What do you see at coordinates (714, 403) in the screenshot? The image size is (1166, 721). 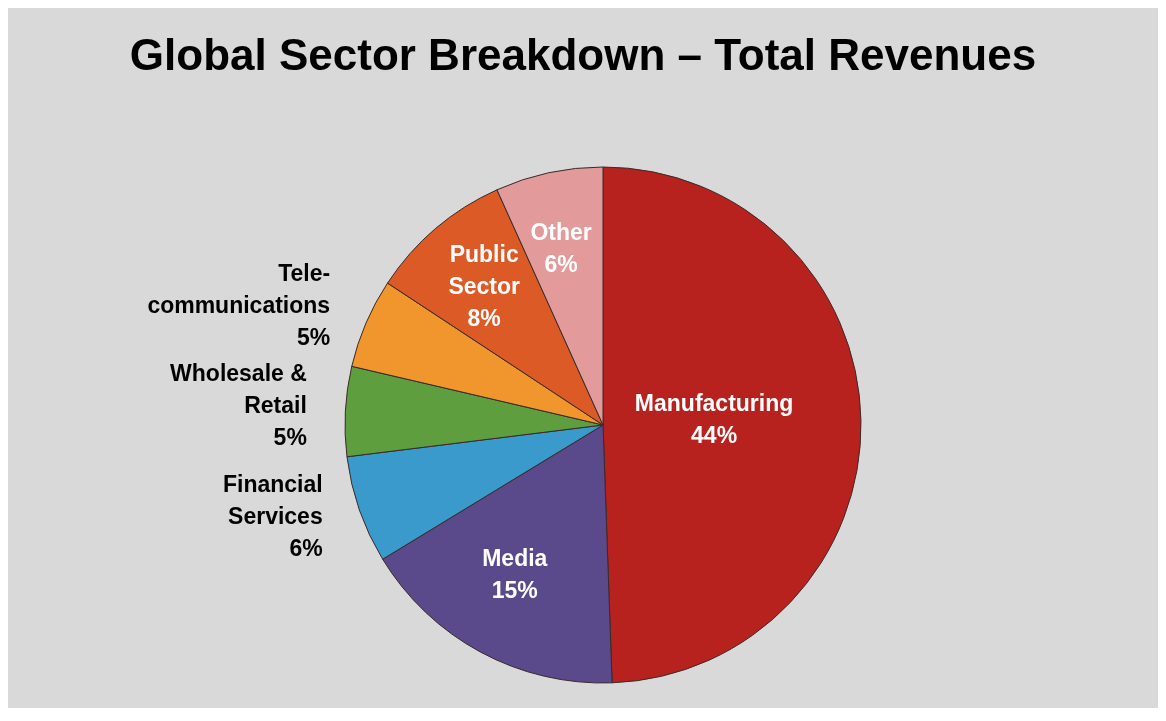 I see `slice-label: Manufacturing` at bounding box center [714, 403].